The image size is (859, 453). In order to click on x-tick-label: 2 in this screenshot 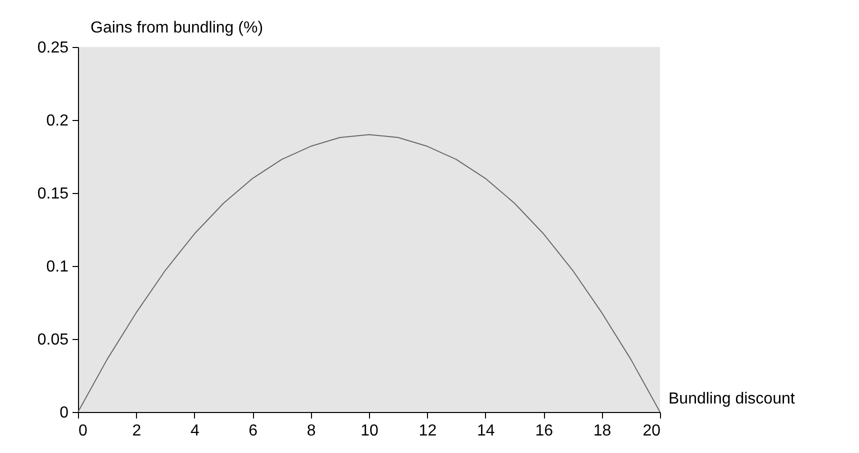, I will do `click(137, 431)`.